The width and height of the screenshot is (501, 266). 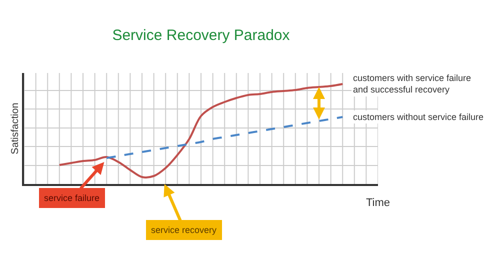 I want to click on series-label: customers without service failure, so click(x=418, y=117).